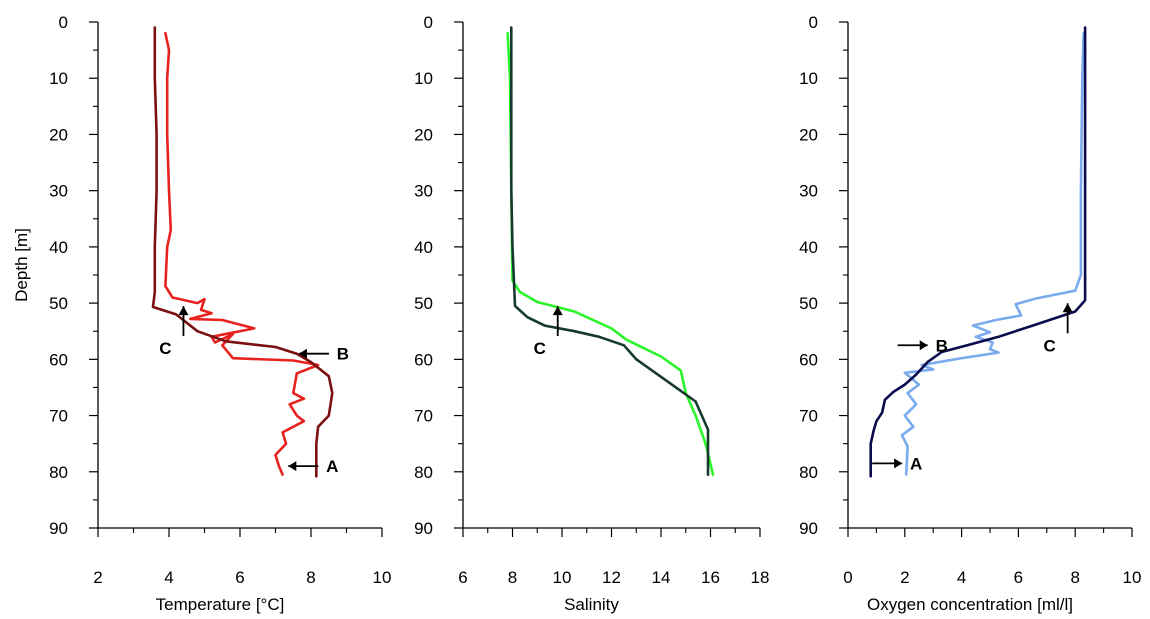 This screenshot has width=1150, height=619. What do you see at coordinates (21, 265) in the screenshot?
I see `y-axis-title: Depth [m]` at bounding box center [21, 265].